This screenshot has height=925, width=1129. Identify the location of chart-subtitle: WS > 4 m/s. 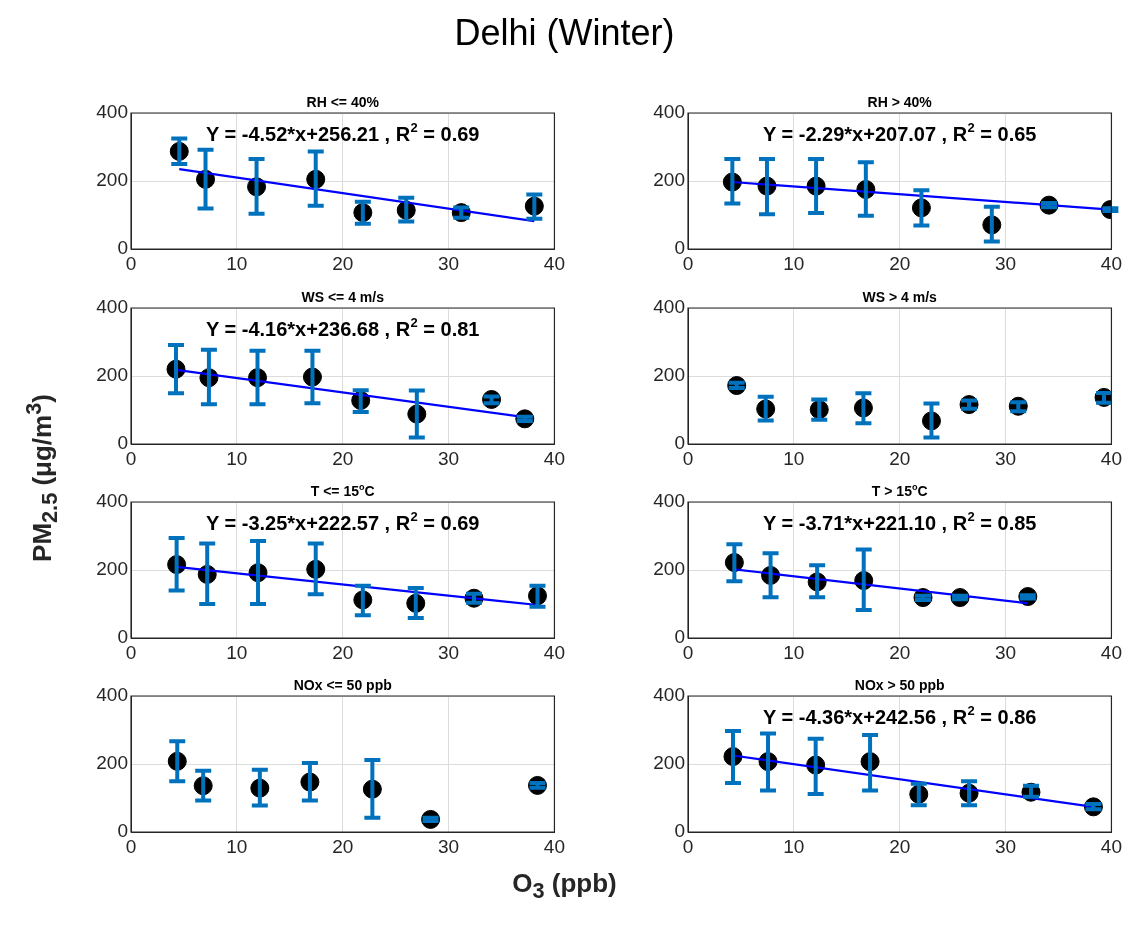
(900, 297).